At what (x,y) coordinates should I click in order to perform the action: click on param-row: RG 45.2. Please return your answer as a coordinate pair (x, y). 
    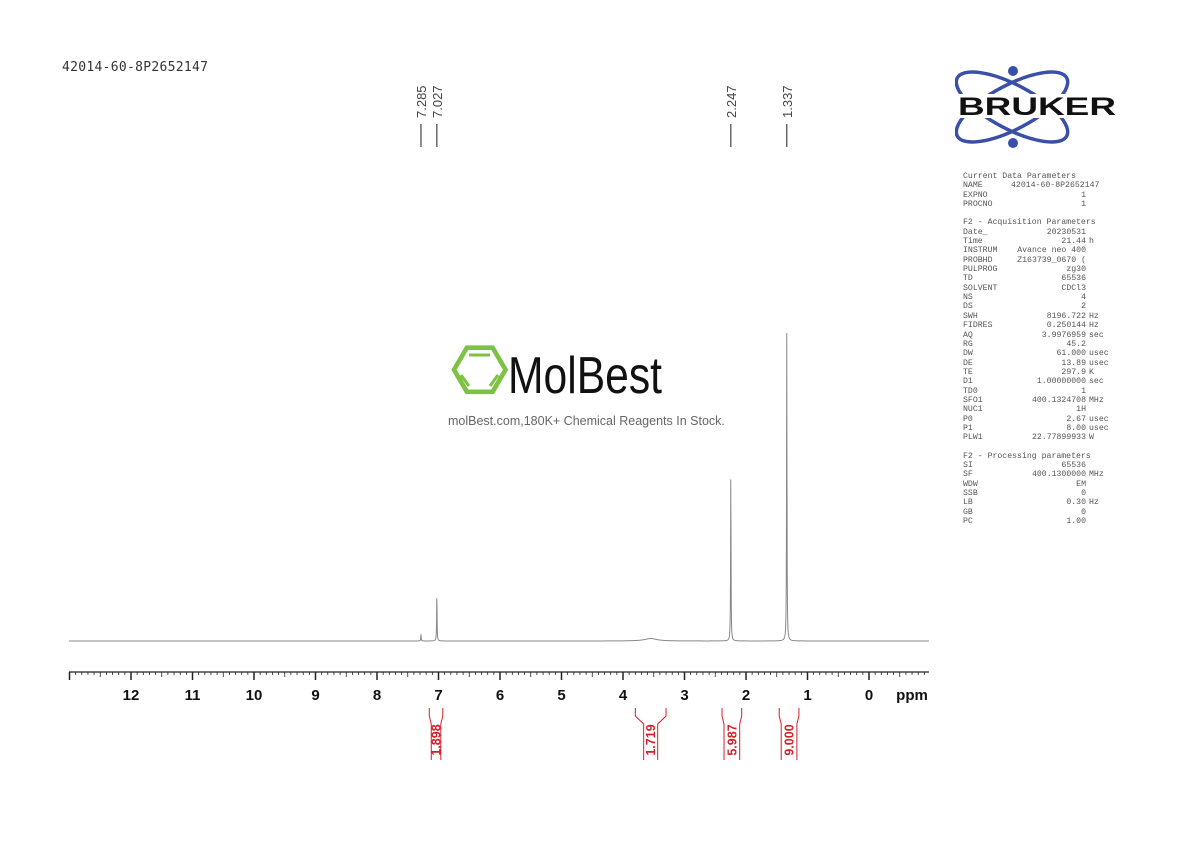
    Looking at the image, I should click on (1038, 344).